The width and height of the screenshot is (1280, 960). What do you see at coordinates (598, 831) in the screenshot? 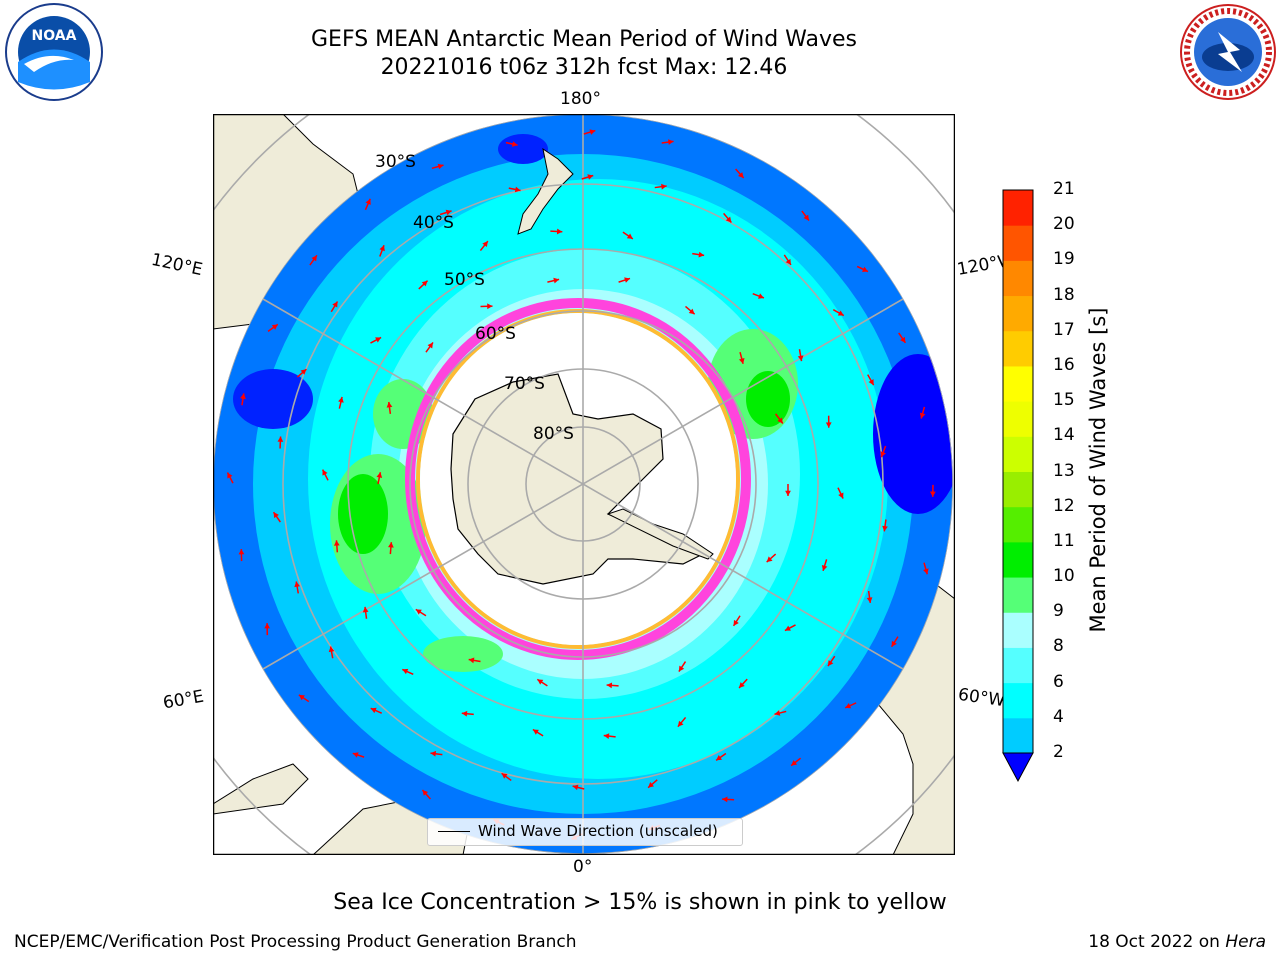
I see `legend-label: Wind Wave Direction (unscaled)` at bounding box center [598, 831].